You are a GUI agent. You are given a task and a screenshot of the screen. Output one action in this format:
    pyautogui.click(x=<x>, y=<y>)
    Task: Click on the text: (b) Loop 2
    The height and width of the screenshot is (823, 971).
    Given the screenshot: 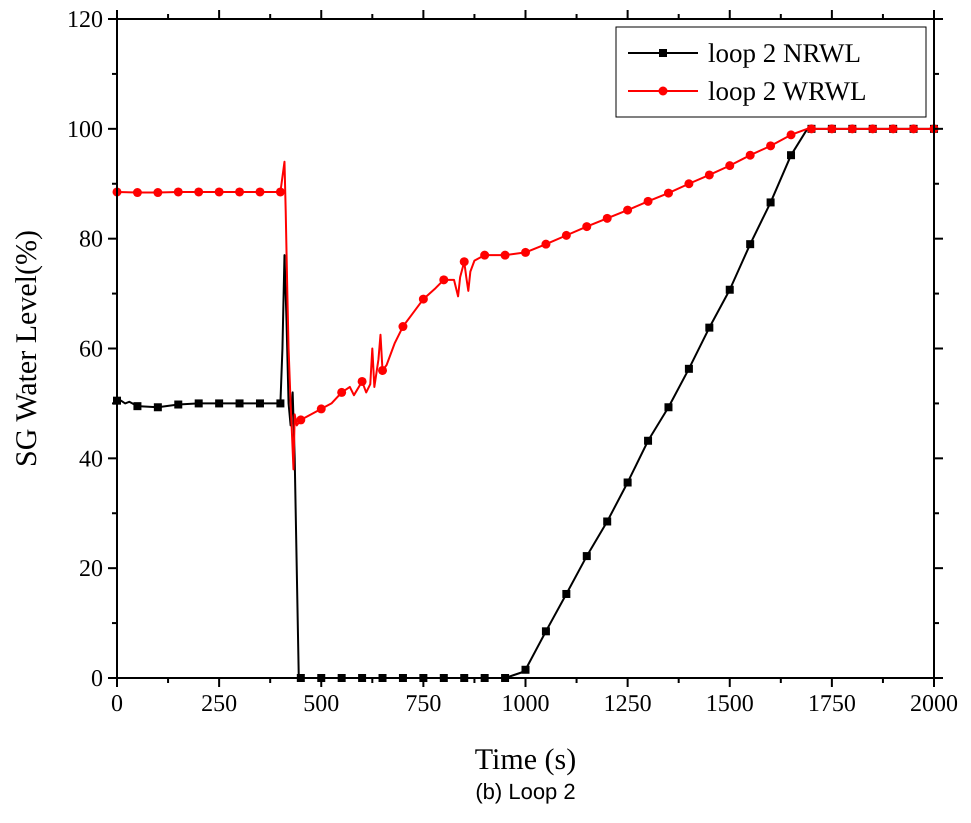 What is the action you would take?
    pyautogui.click(x=525, y=791)
    